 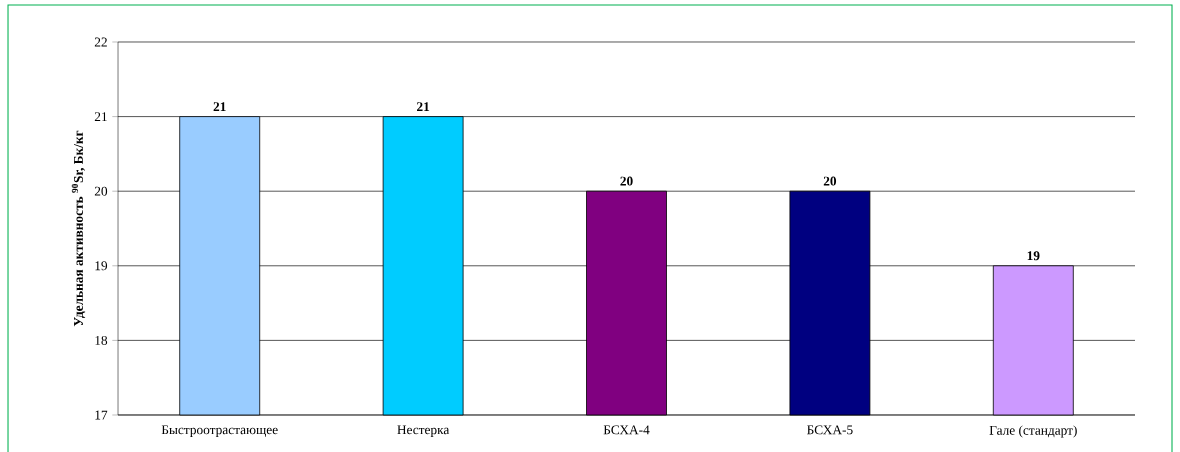 I want to click on y-tick-label: 21, so click(x=100, y=117).